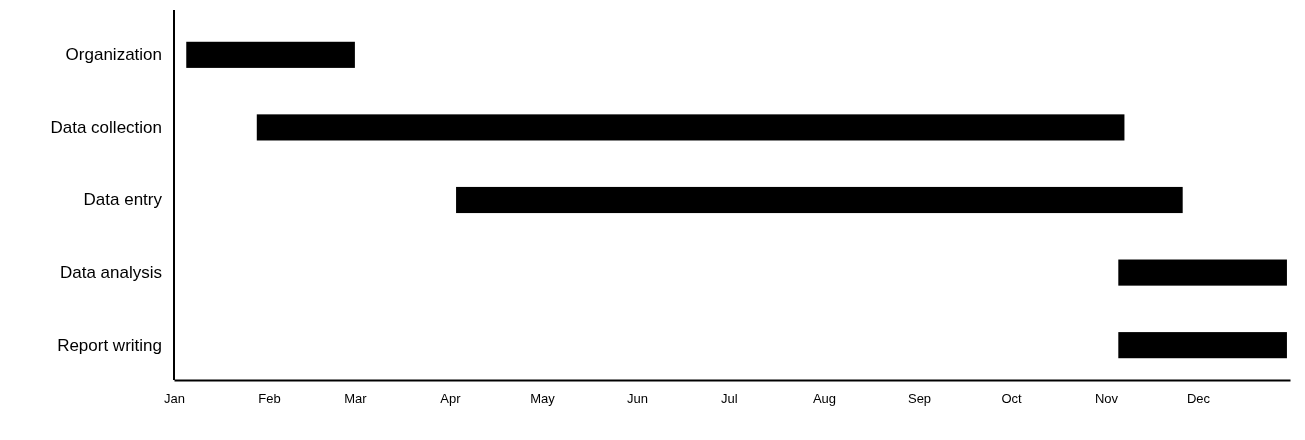 The height and width of the screenshot is (440, 1305). I want to click on x-tick-label: Oct, so click(1011, 399).